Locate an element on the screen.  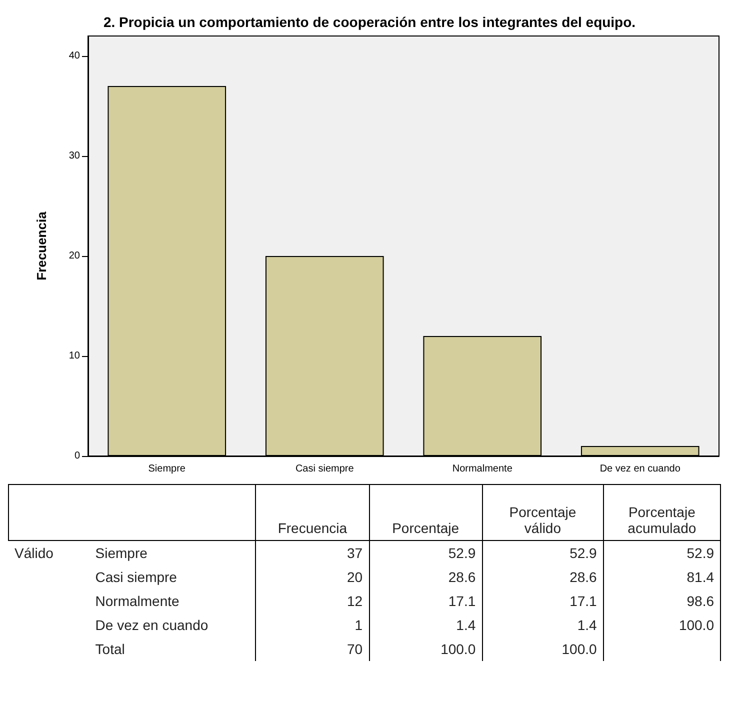
chart-title: 2. Propicia un comportamiento de cooperación entre los integrantes del equipo. is located at coordinates (369, 22).